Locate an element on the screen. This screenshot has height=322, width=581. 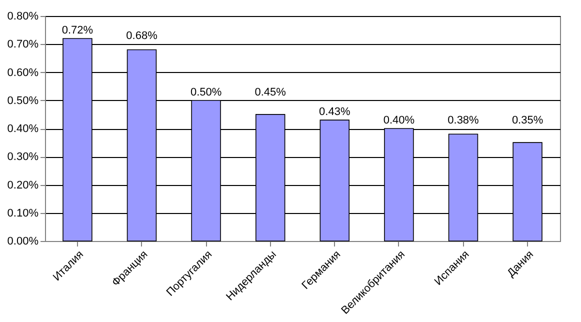
y-tick-label: 0.70% is located at coordinates (23, 44).